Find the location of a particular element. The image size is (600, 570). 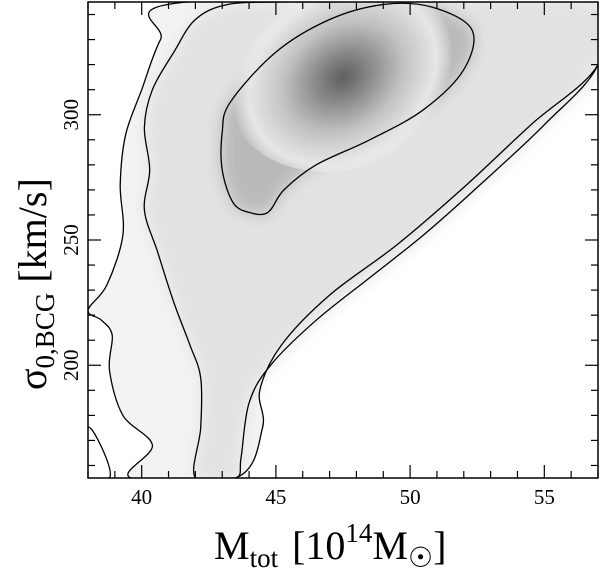

x-label-msun: M is located at coordinates (390, 545).